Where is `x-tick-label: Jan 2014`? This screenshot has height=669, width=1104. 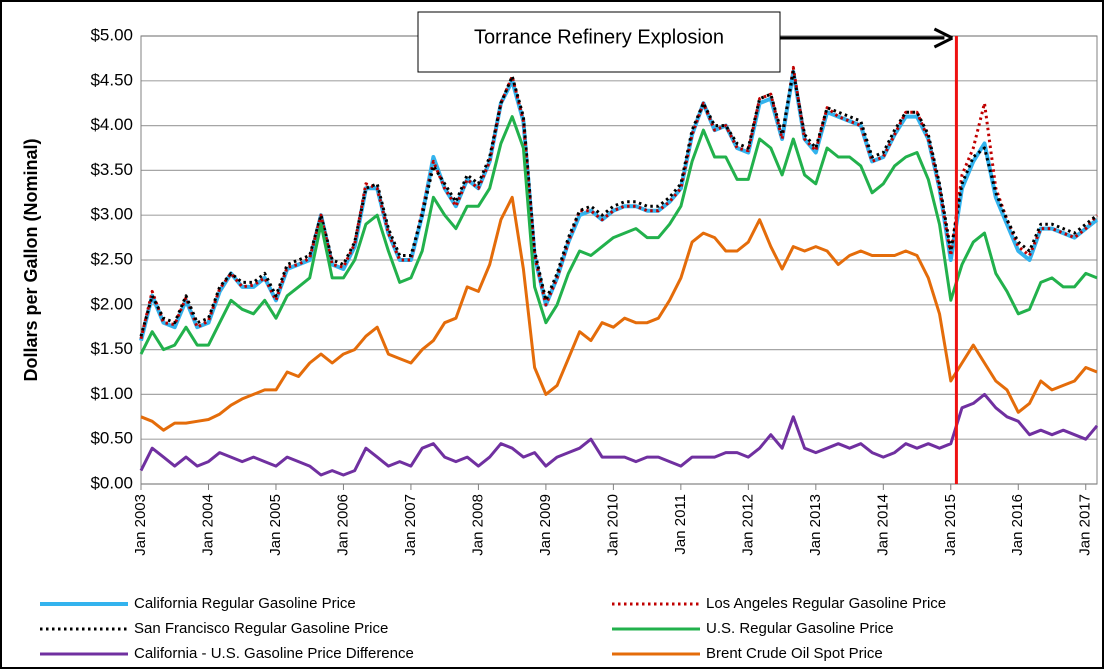
x-tick-label: Jan 2014 is located at coordinates (882, 525).